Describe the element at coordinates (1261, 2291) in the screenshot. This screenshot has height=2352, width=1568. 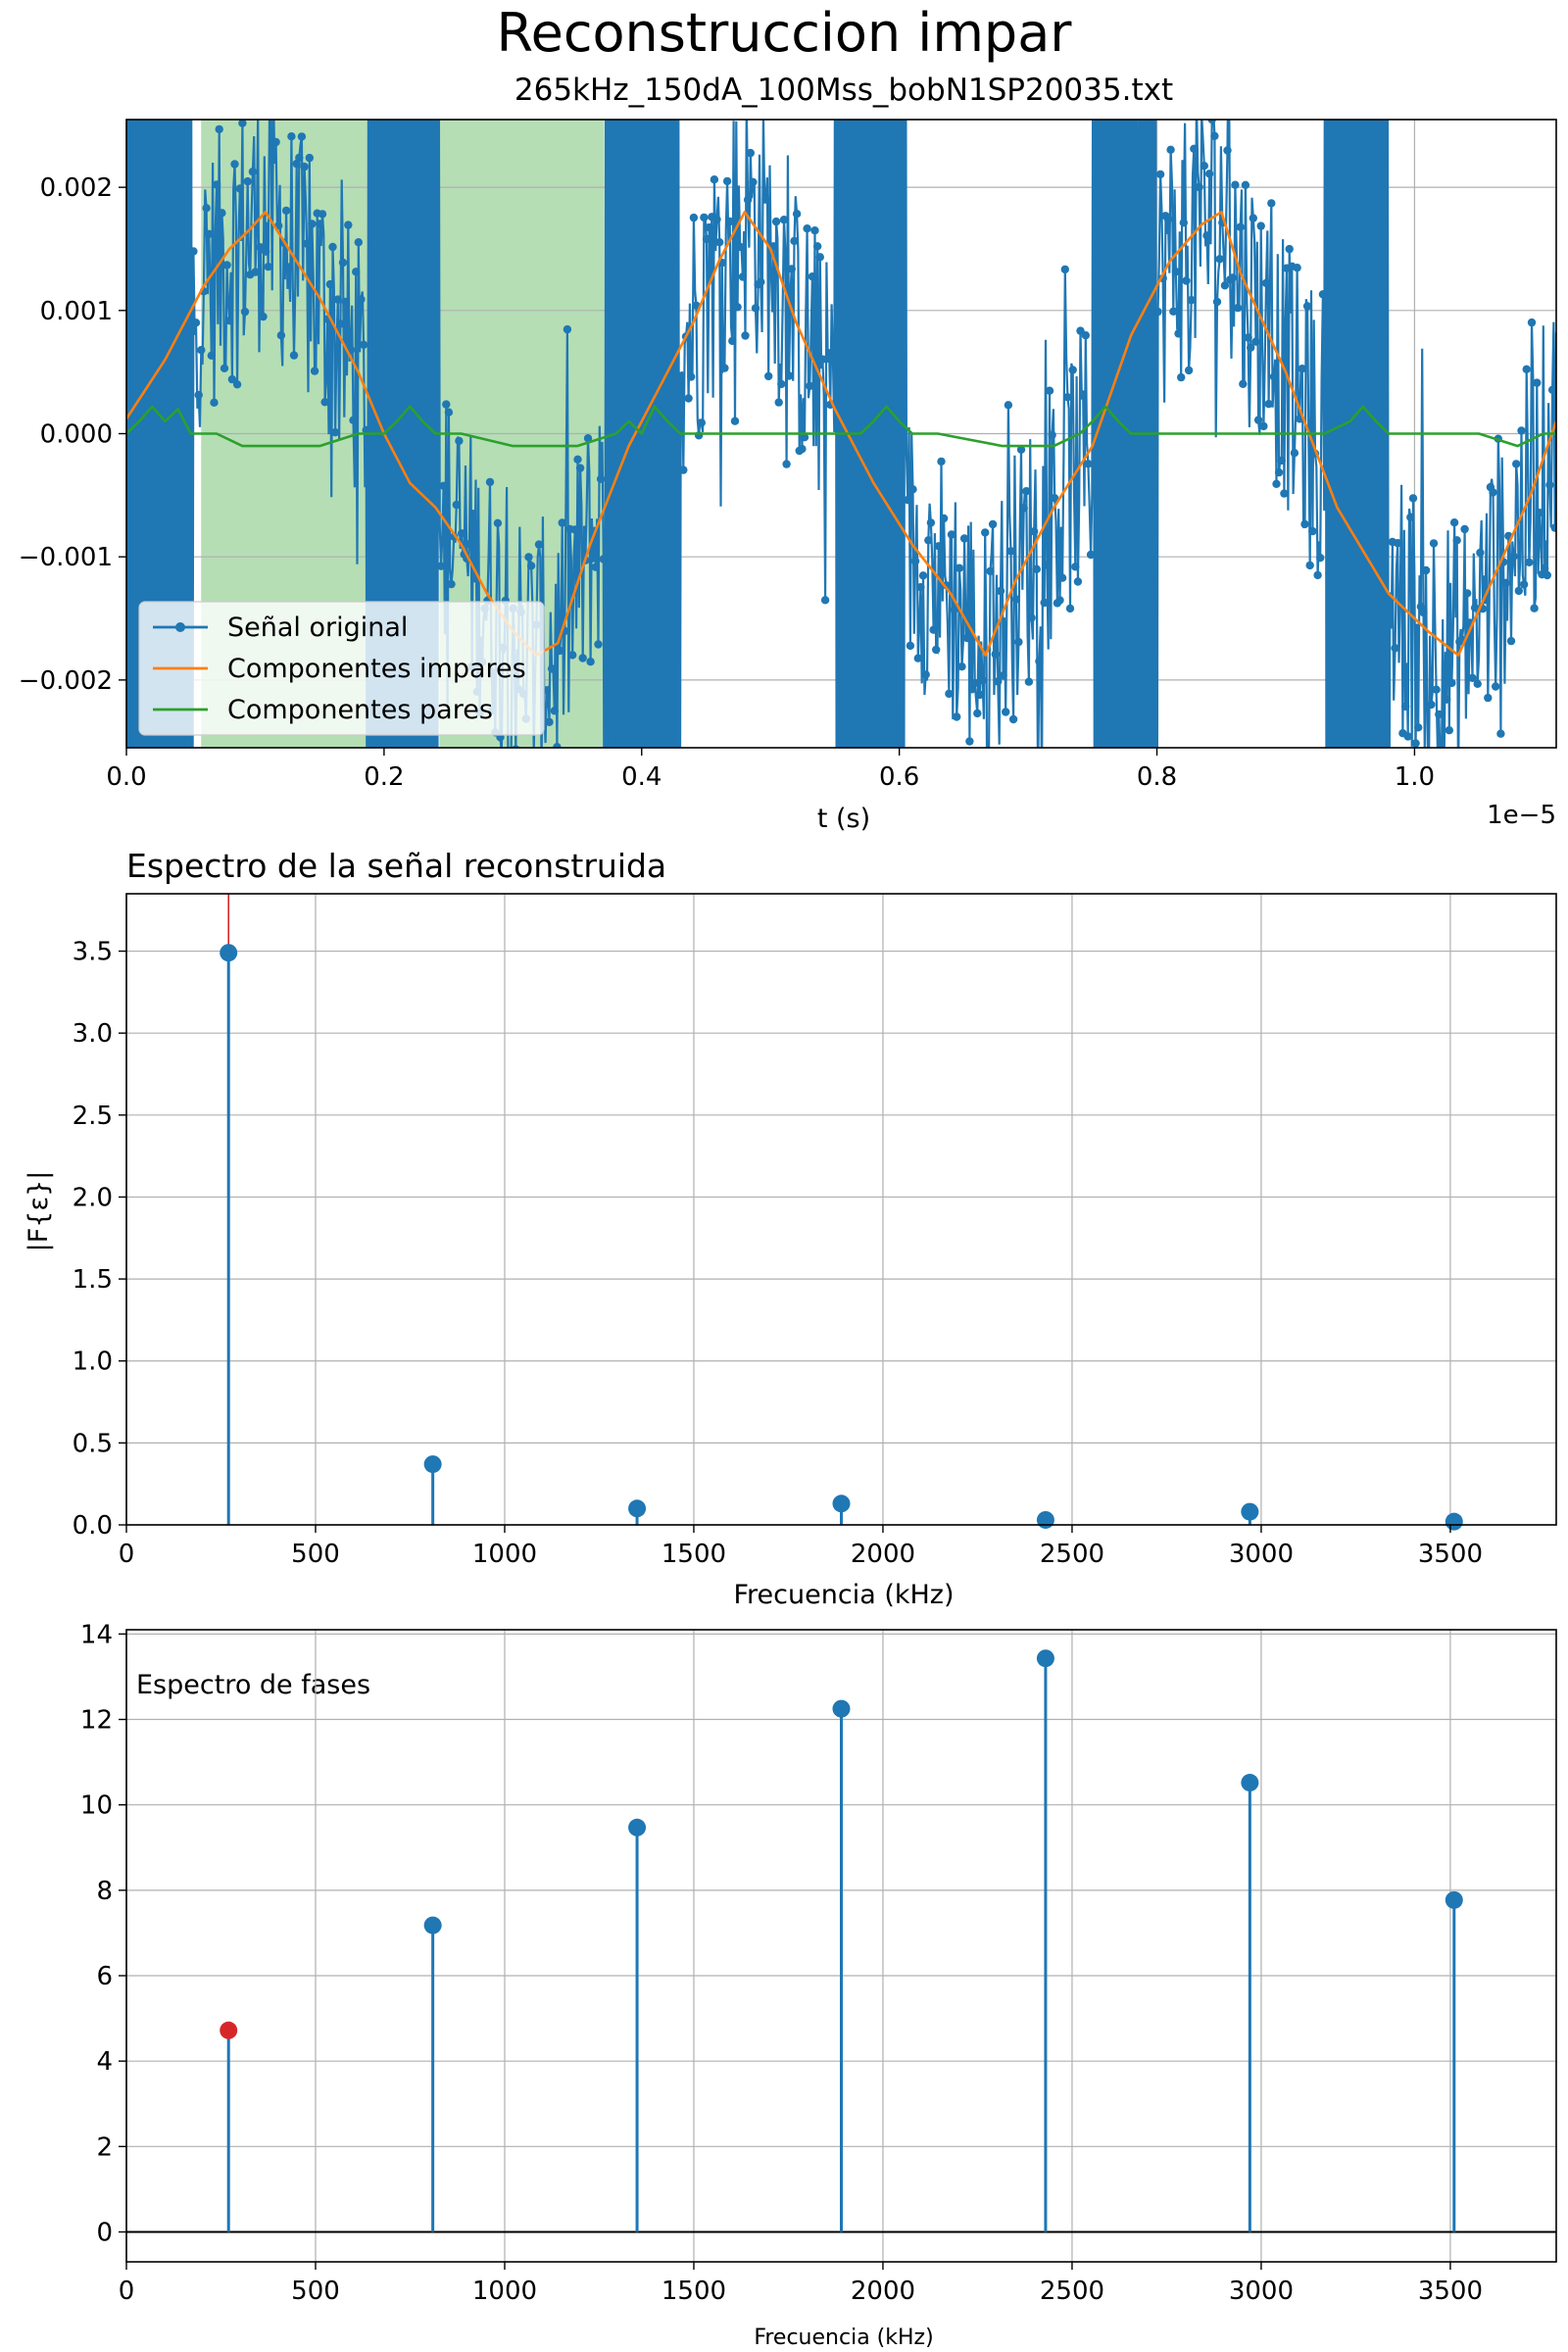
I see `phase-x-tick-label: 3000` at that location.